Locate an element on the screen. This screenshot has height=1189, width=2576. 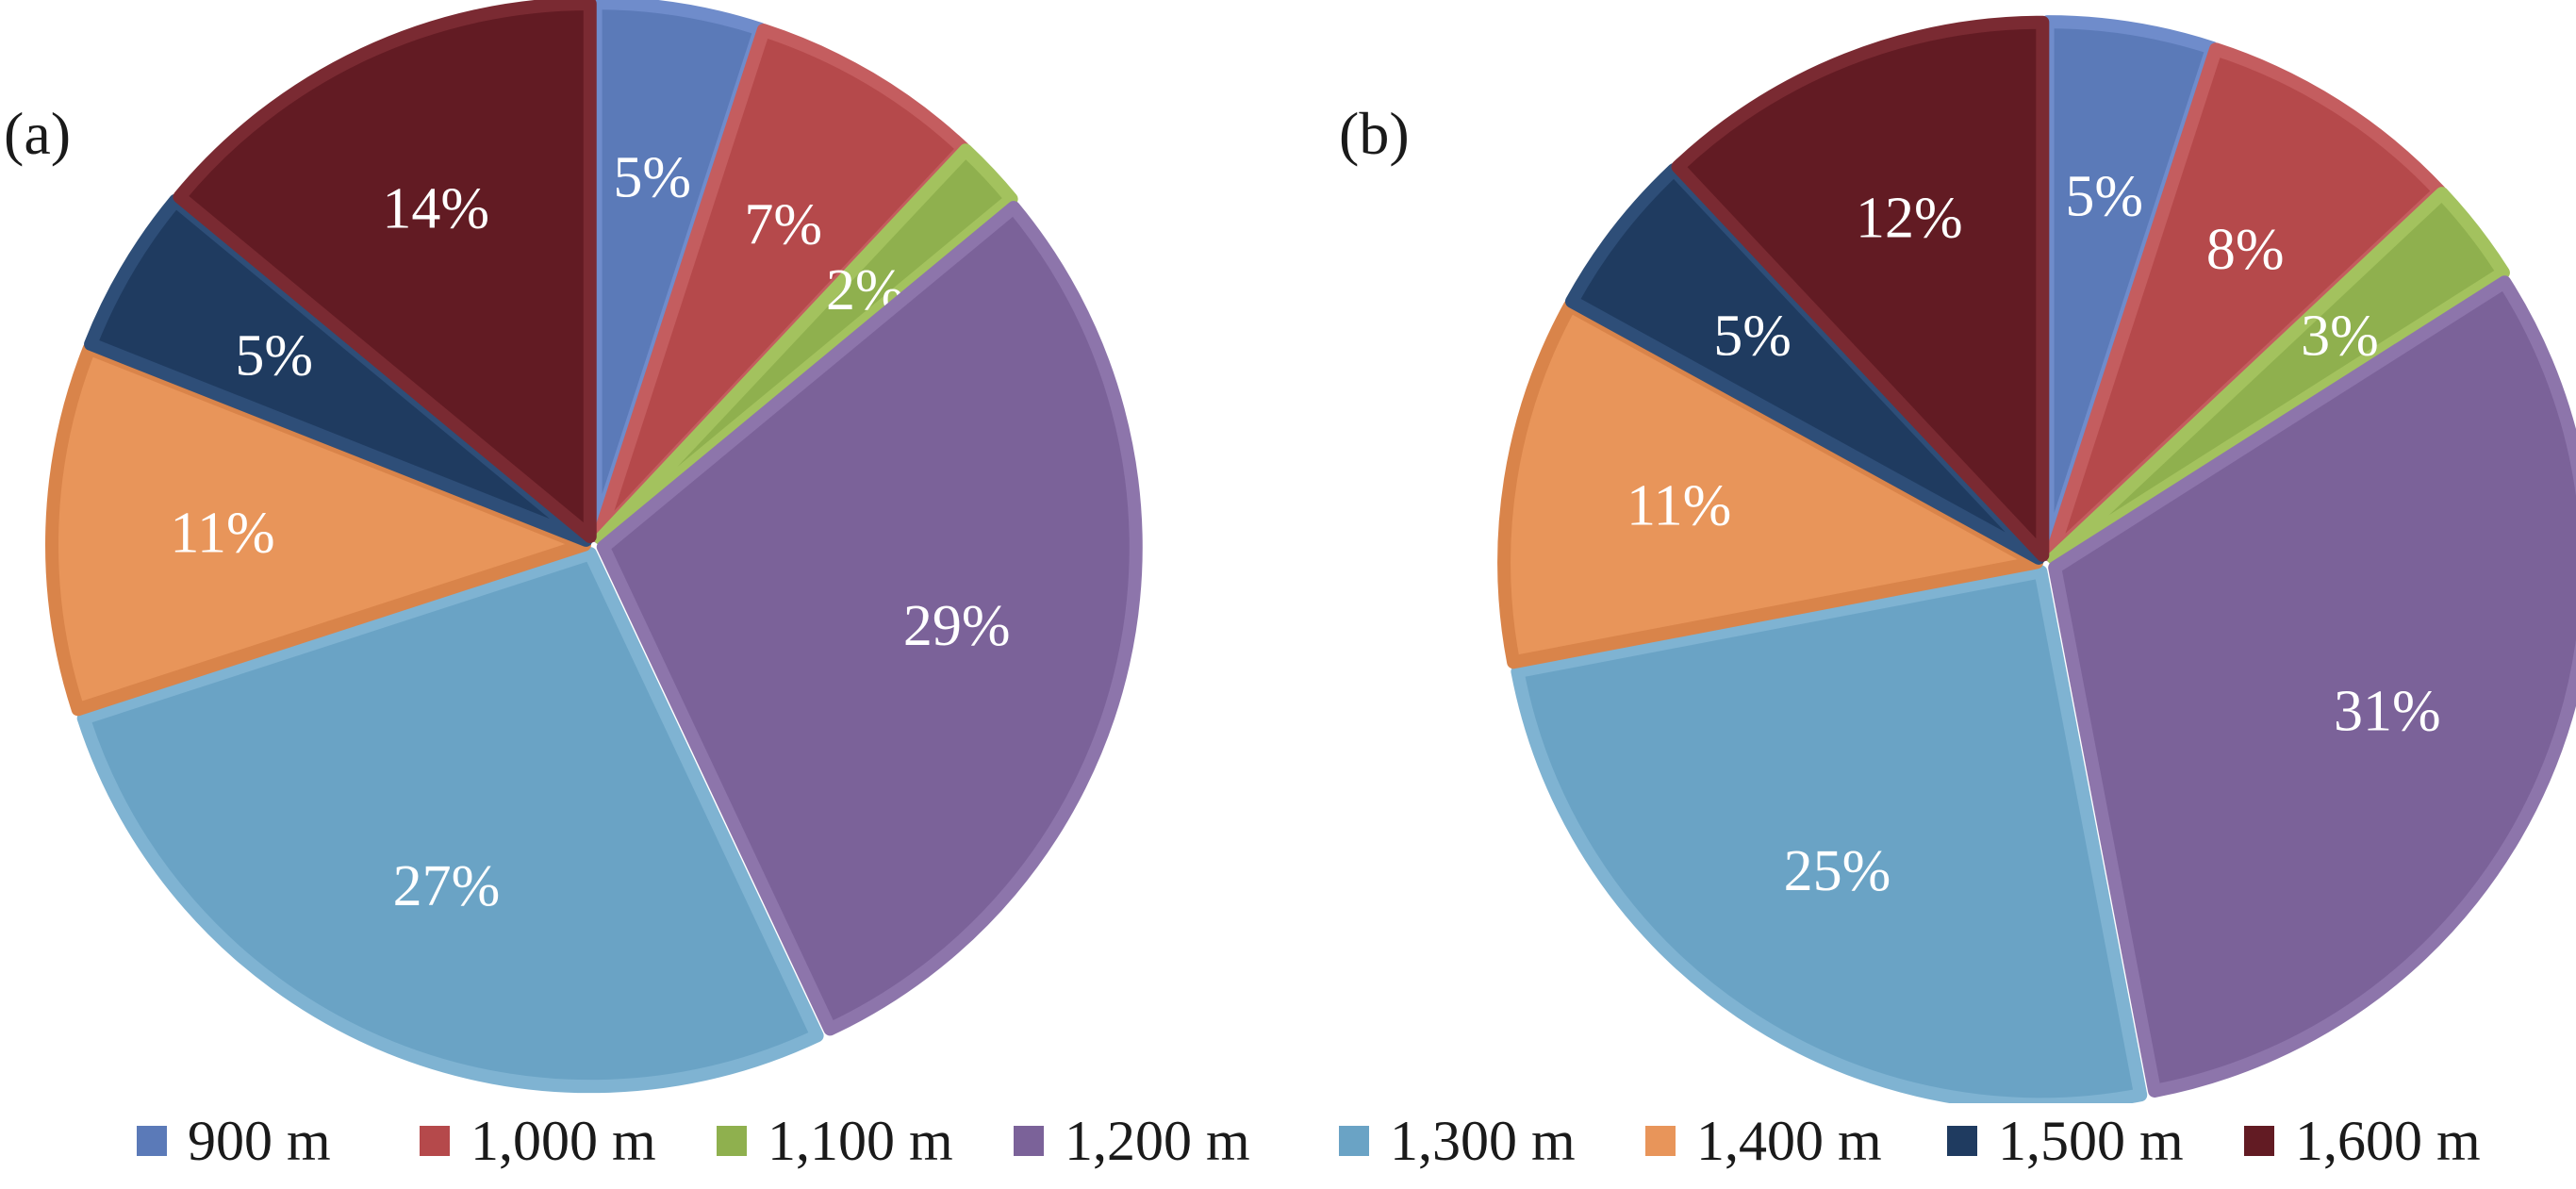
pie-a-slice-1400m is located at coordinates (318, 529).